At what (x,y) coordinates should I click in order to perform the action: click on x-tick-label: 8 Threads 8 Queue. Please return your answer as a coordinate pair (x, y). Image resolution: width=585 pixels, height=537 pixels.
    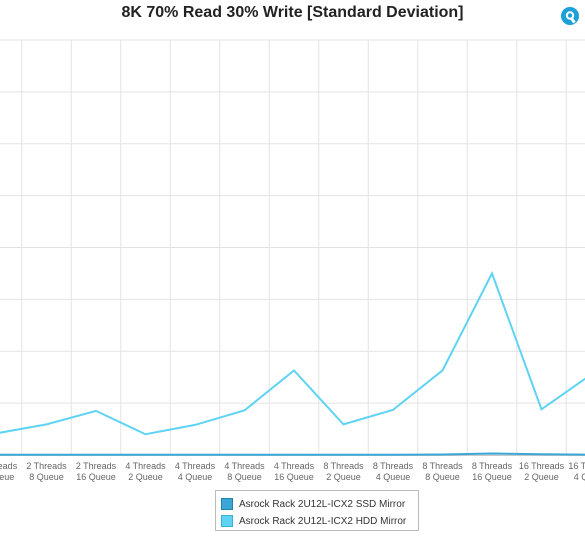
    Looking at the image, I should click on (442, 471).